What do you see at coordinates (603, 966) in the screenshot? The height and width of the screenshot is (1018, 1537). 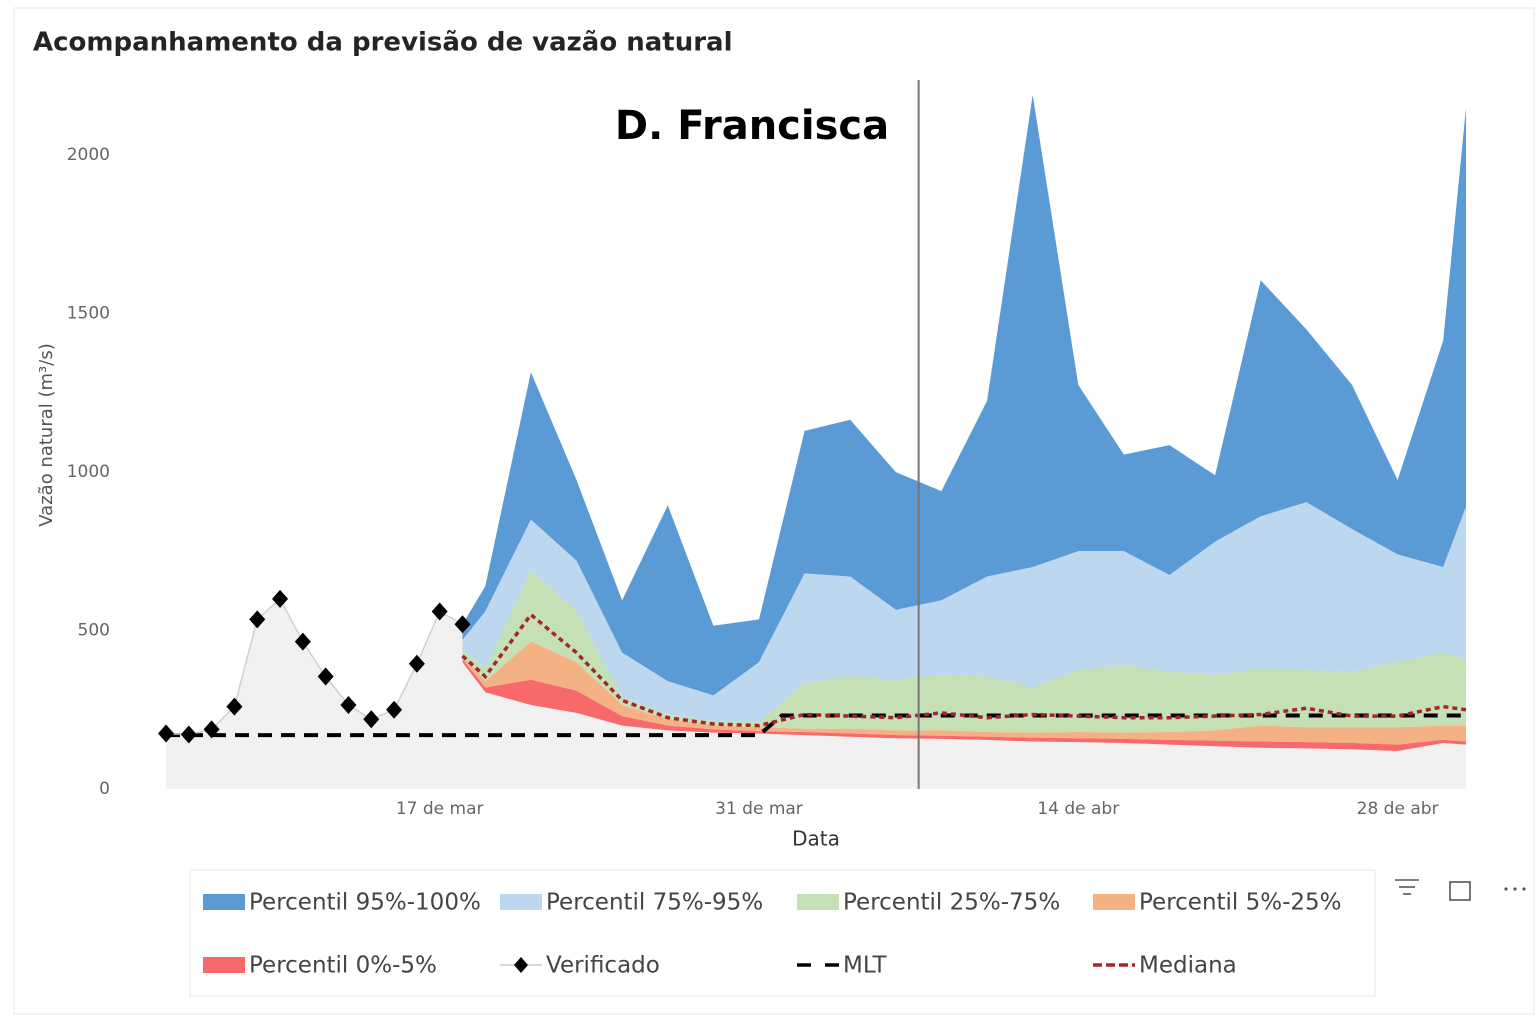 I see `legend-label: Verificado` at bounding box center [603, 966].